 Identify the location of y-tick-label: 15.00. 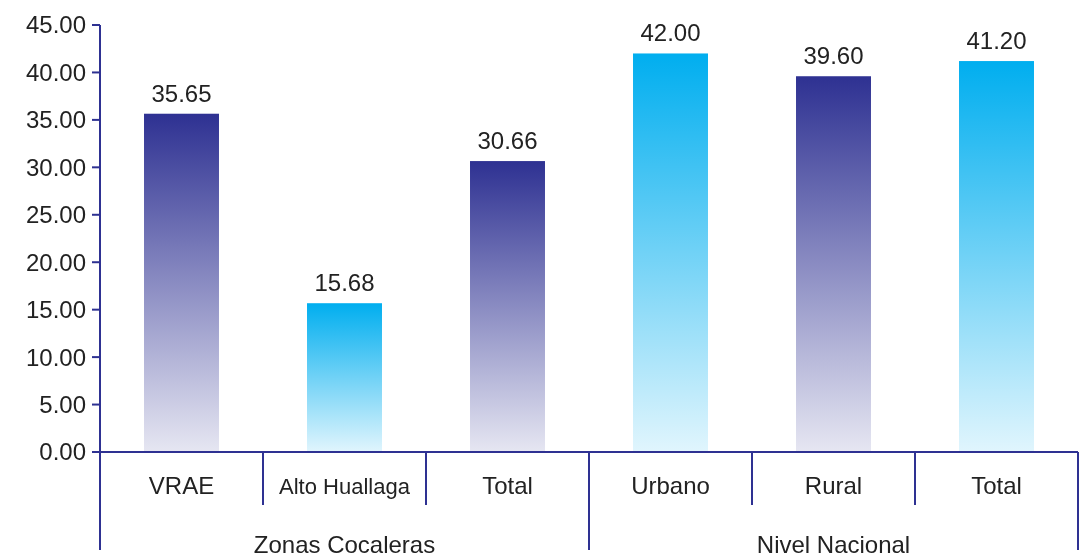
(55, 310).